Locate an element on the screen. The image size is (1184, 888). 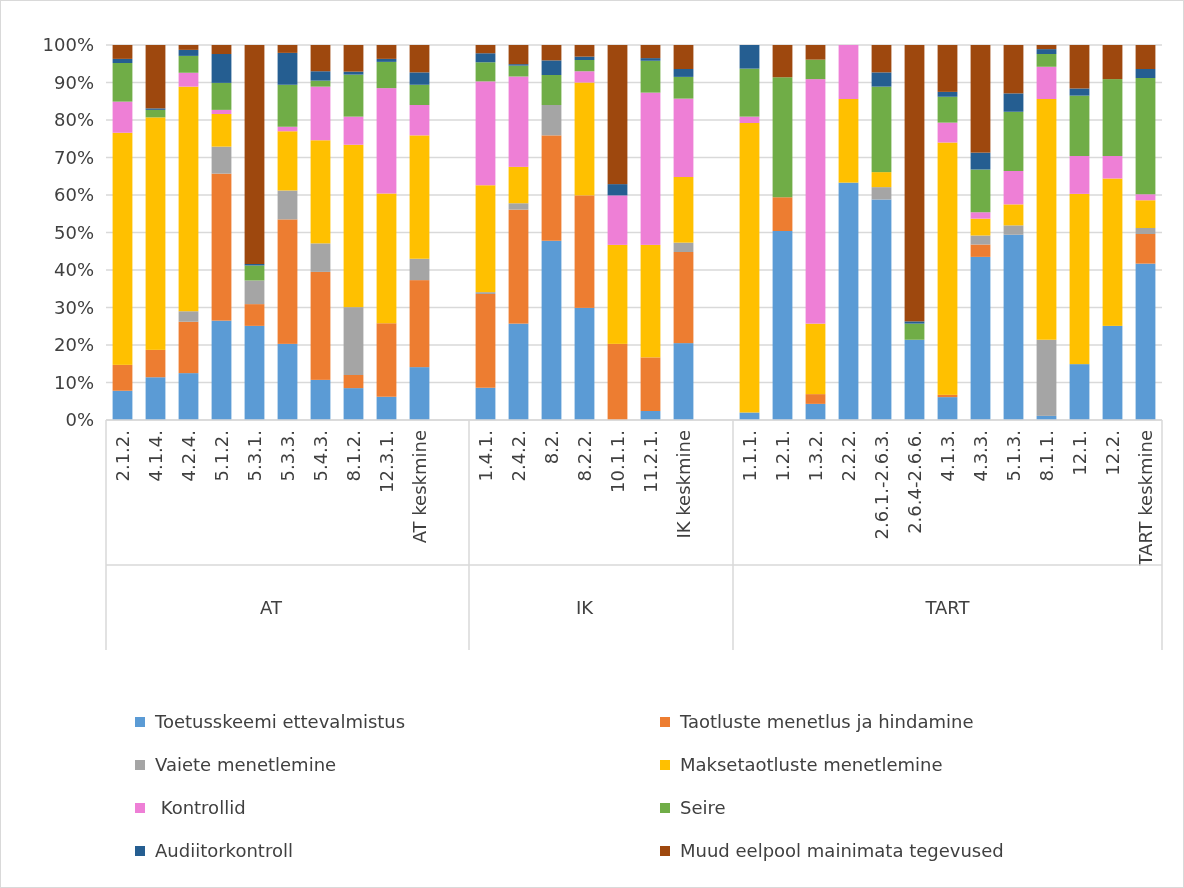
y-tick-label: 100% is located at coordinates (68, 45).